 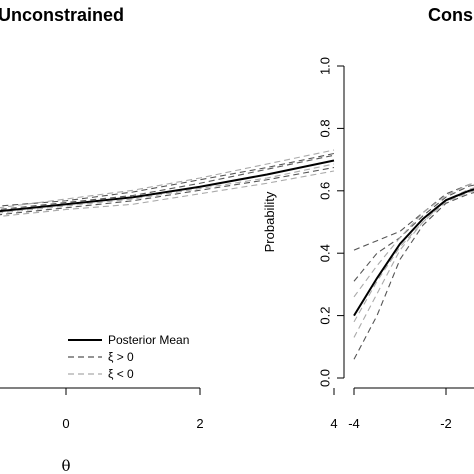 What do you see at coordinates (450, 15) in the screenshot?
I see `panel-title-constrained: Cons` at bounding box center [450, 15].